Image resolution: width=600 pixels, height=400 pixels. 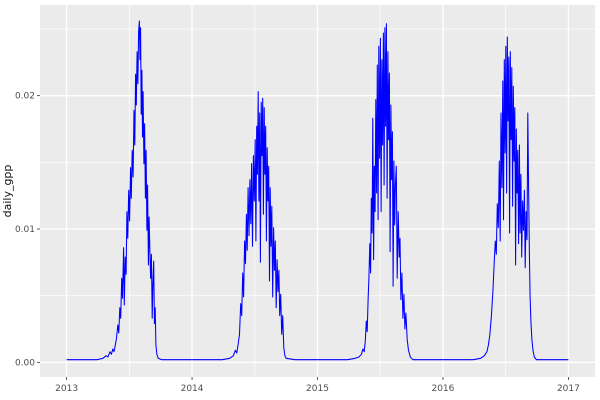 I want to click on x-tick-label: 2017, so click(x=568, y=389).